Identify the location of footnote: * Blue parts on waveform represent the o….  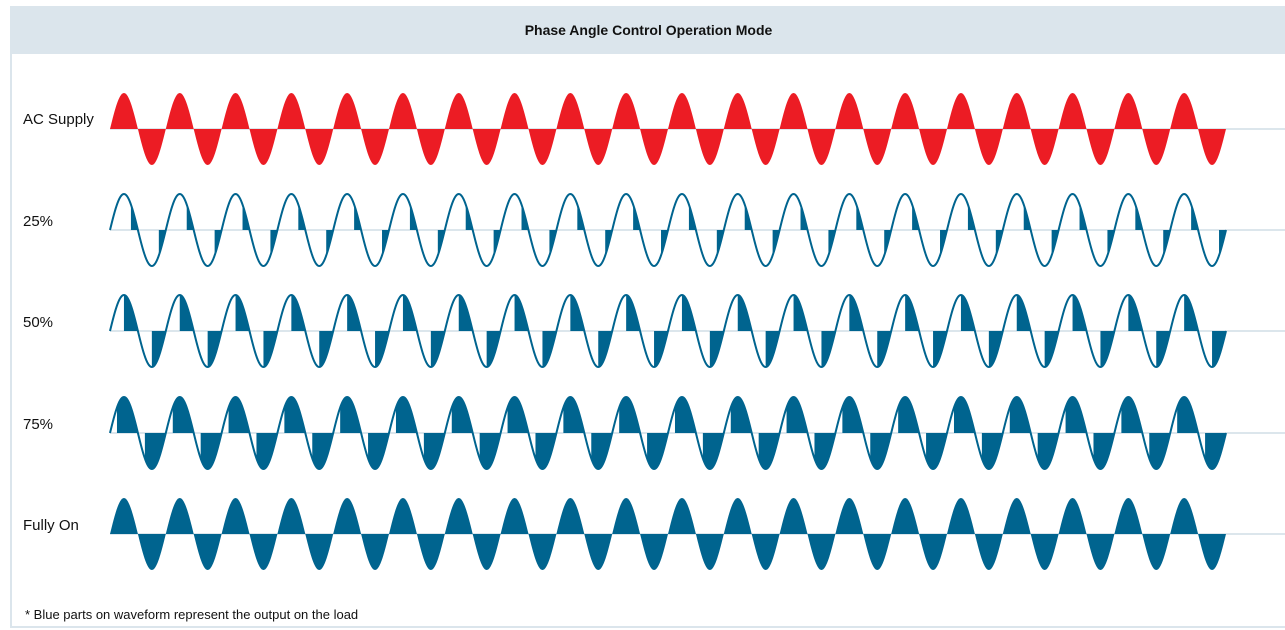
(192, 614).